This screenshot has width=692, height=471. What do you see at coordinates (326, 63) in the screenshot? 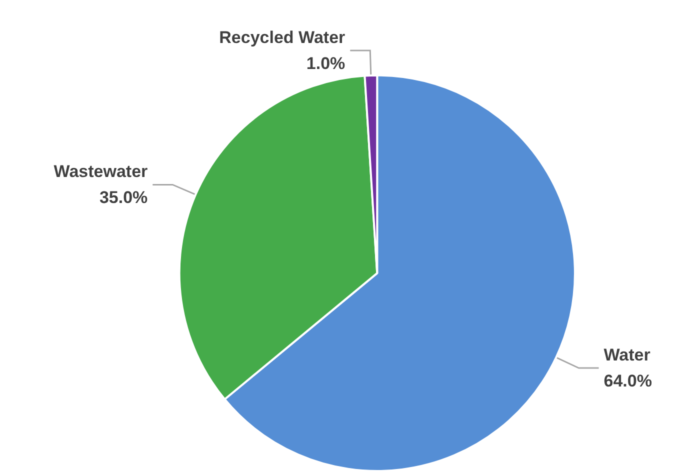
I see `data-label: 1.0%` at bounding box center [326, 63].